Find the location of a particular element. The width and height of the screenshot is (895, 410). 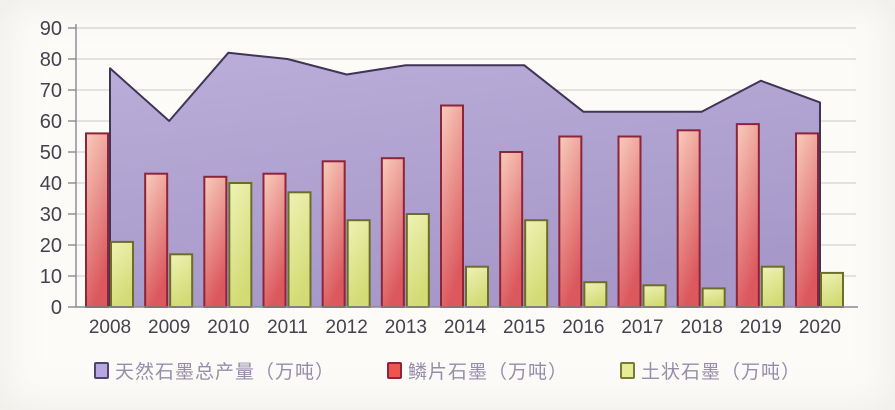

x-tick-label: 2018 is located at coordinates (702, 327).